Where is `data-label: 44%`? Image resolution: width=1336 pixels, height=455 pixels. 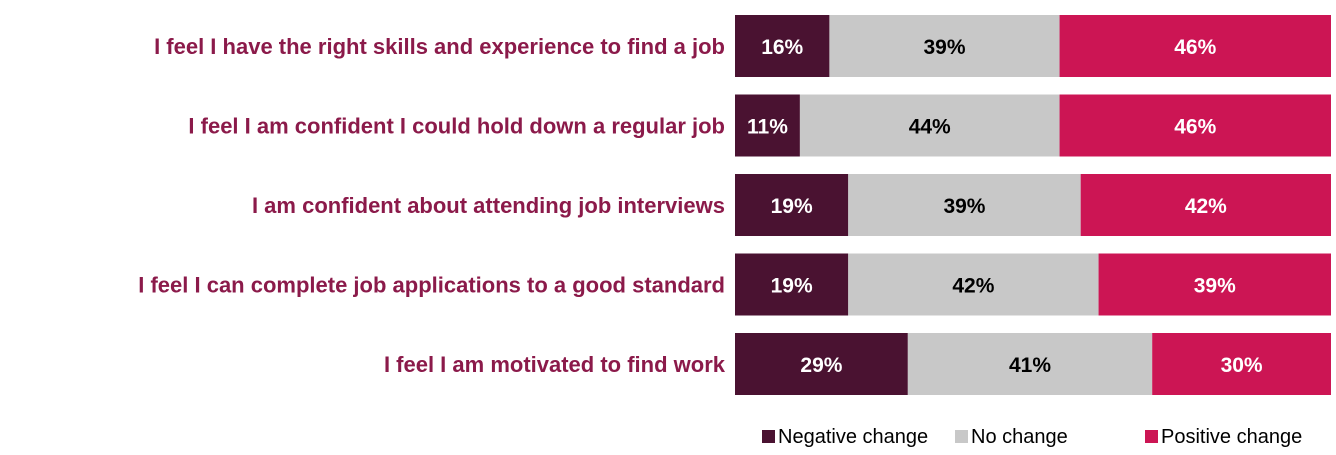
data-label: 44% is located at coordinates (930, 127).